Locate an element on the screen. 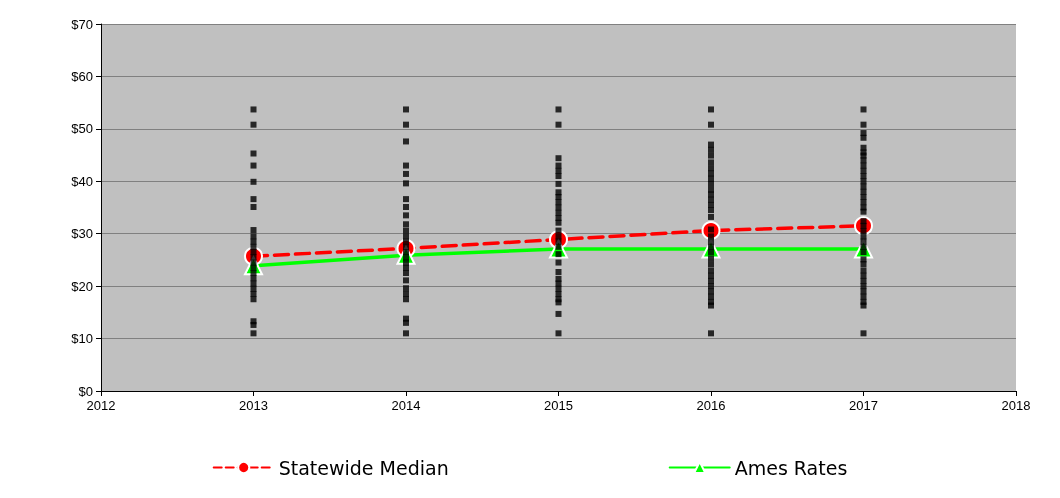  x-tick-label: 2017 is located at coordinates (863, 405).